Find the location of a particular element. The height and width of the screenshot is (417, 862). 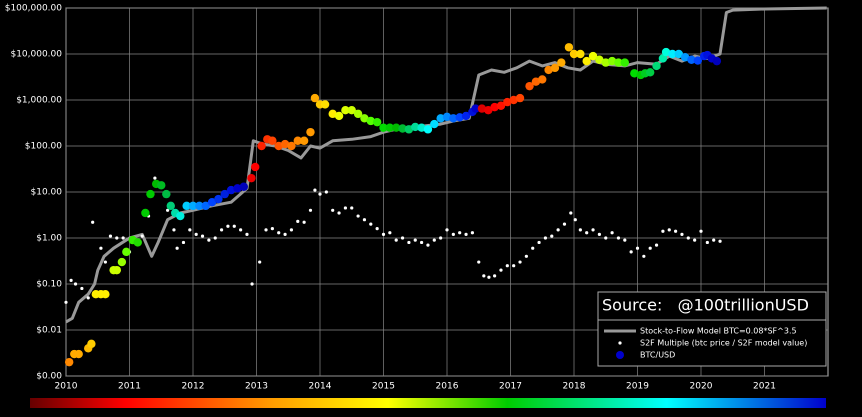

y-tick-label: $0.10 is located at coordinates (49, 285).